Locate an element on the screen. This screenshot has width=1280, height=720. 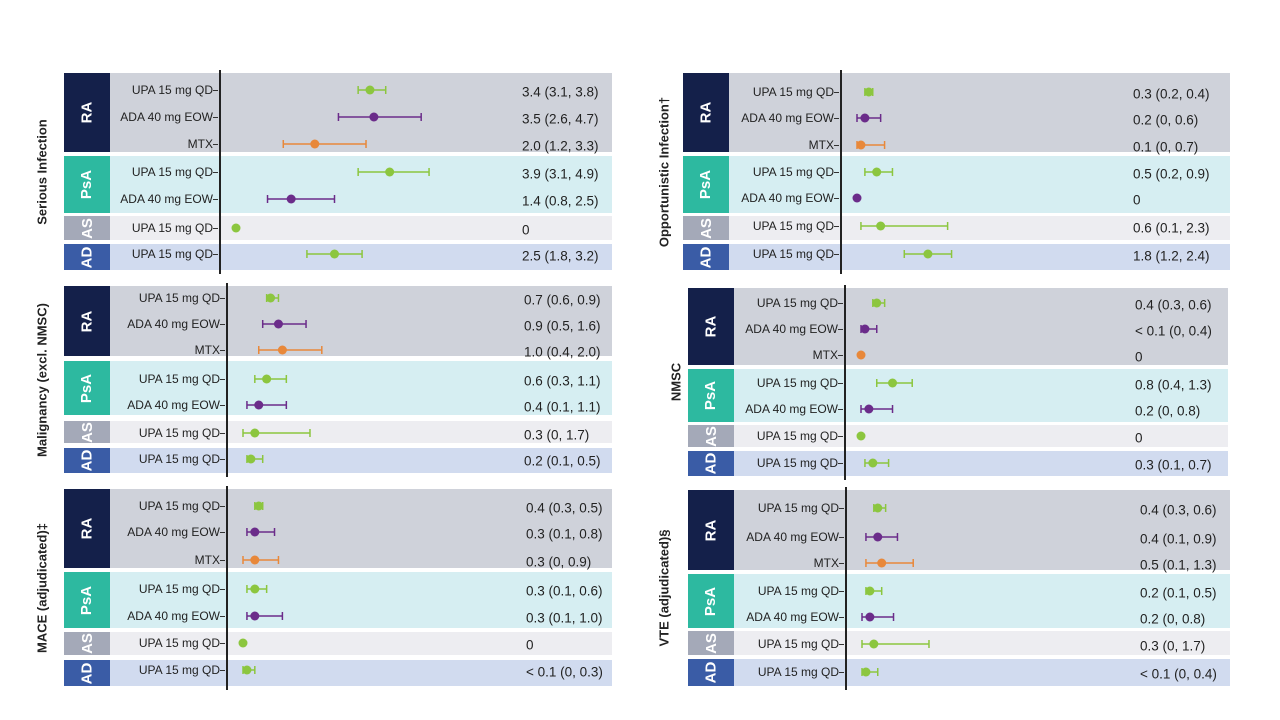
group-band-ad is located at coordinates (338, 460).